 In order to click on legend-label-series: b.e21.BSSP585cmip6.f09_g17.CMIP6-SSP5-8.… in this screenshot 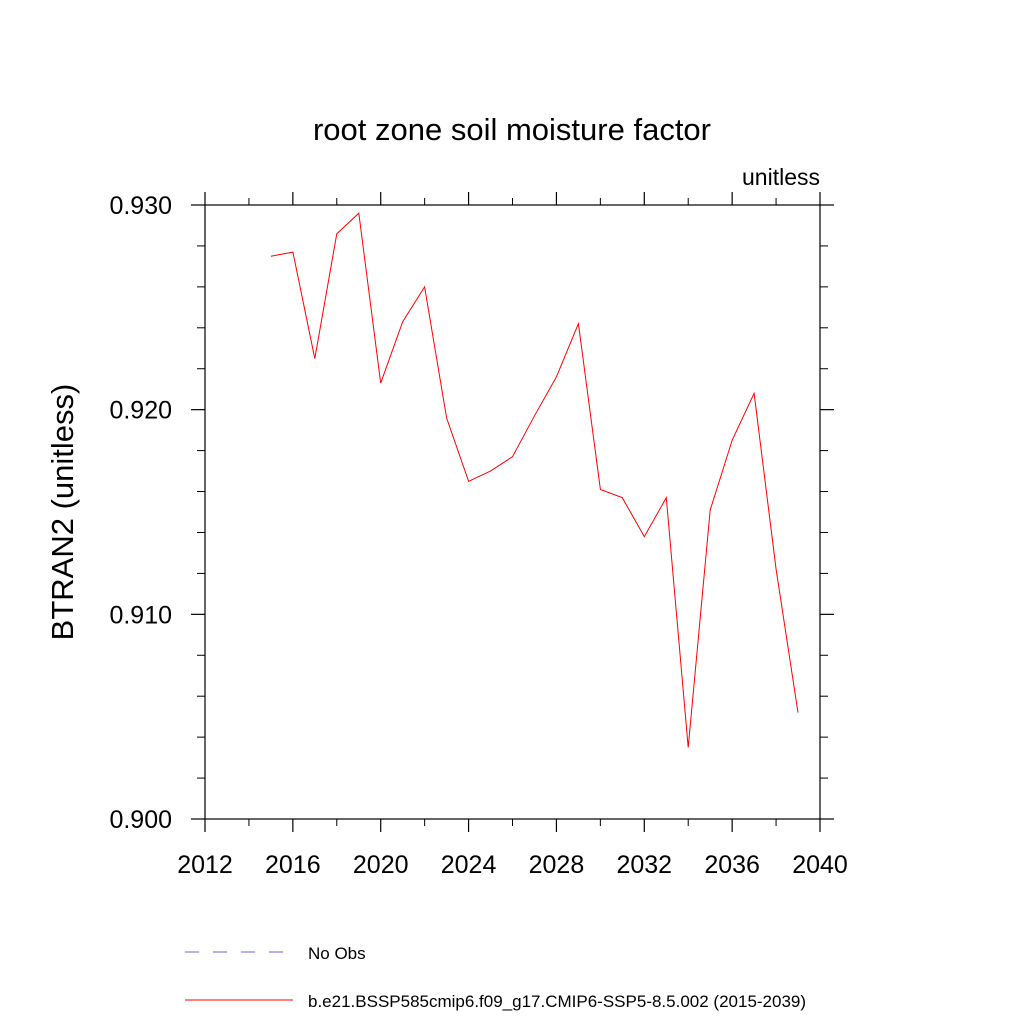, I will do `click(557, 1001)`.